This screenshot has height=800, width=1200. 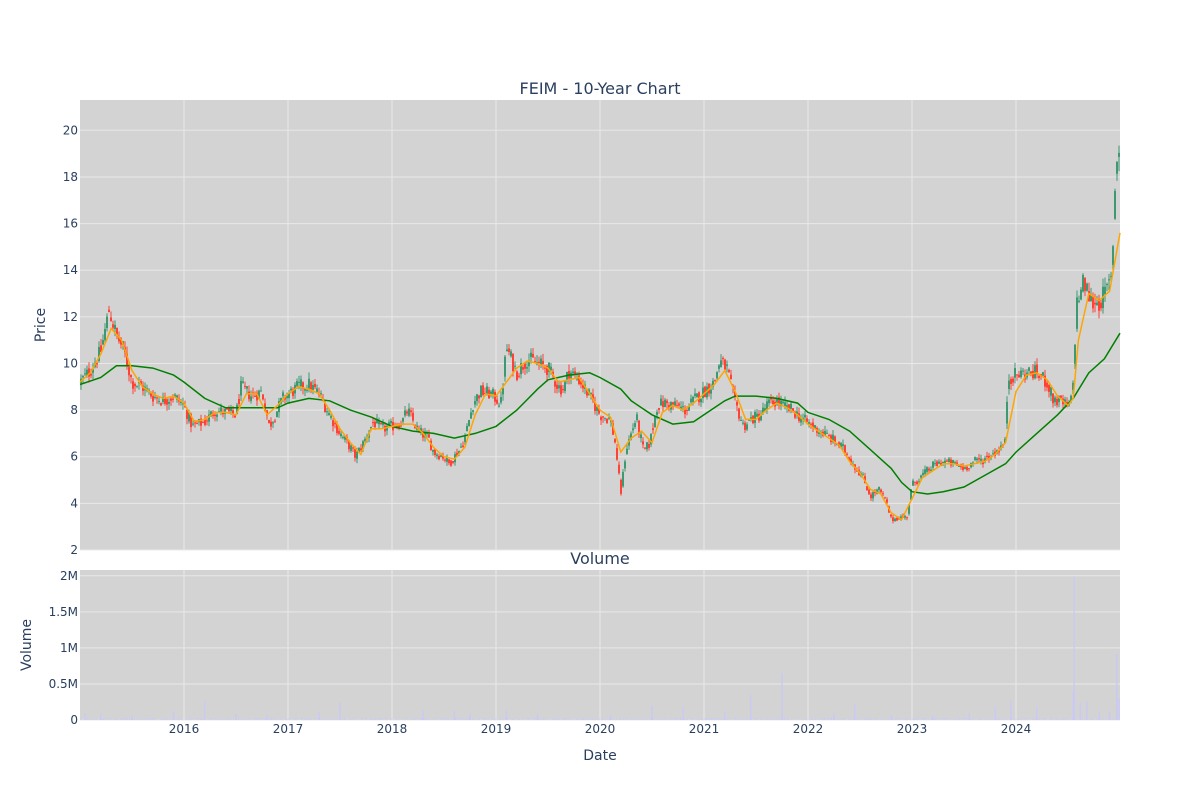 I want to click on volume-tick-label: 1M, so click(x=69, y=648).